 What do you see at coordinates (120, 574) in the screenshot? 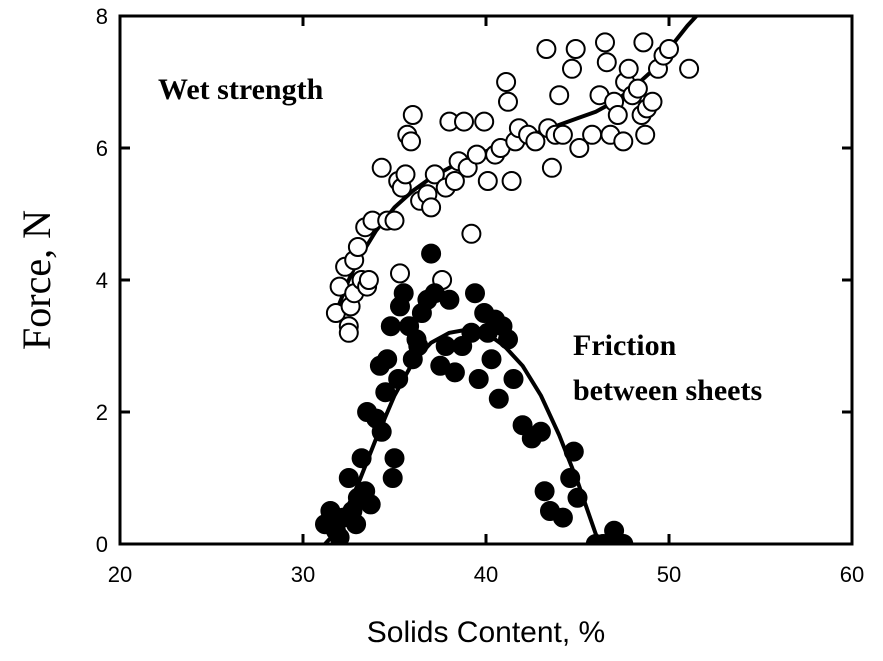
I see `x-tick-label: 20` at bounding box center [120, 574].